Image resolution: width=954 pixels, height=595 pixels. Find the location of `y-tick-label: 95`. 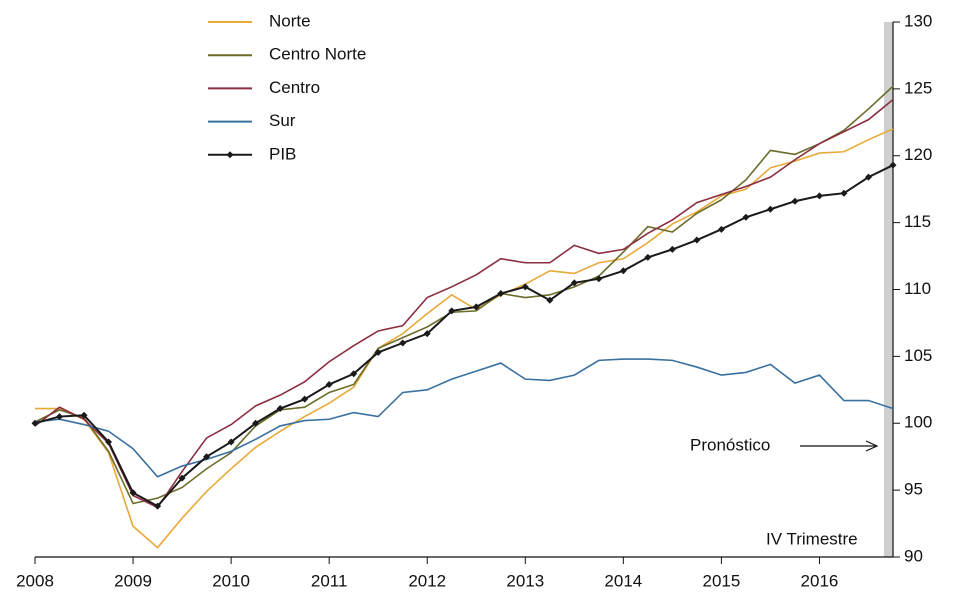

y-tick-label: 95 is located at coordinates (913, 489).